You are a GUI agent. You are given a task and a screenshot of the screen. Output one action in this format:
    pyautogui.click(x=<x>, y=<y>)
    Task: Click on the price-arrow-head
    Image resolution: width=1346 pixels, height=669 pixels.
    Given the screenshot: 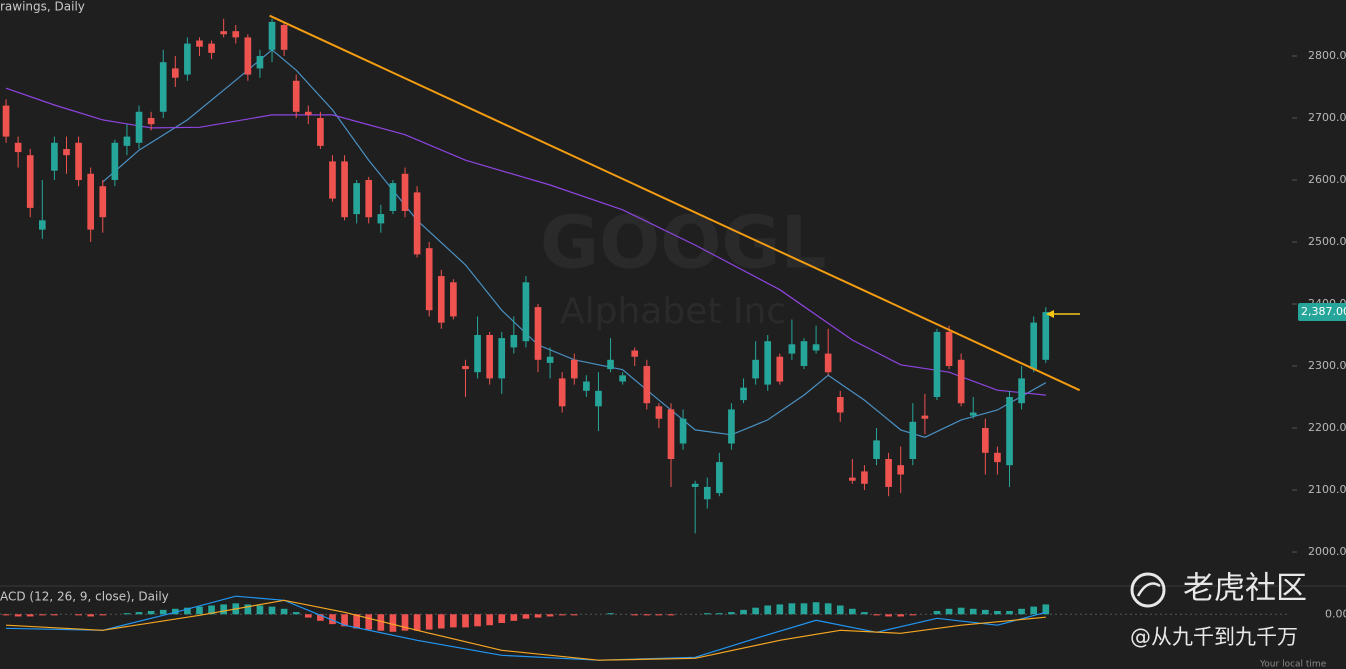 What is the action you would take?
    pyautogui.click(x=1050, y=314)
    